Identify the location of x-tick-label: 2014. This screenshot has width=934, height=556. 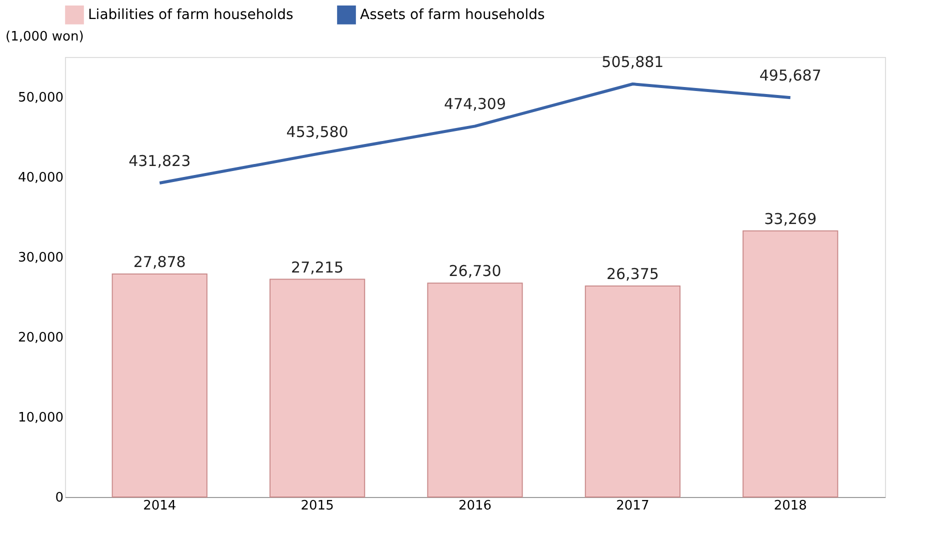
(159, 506).